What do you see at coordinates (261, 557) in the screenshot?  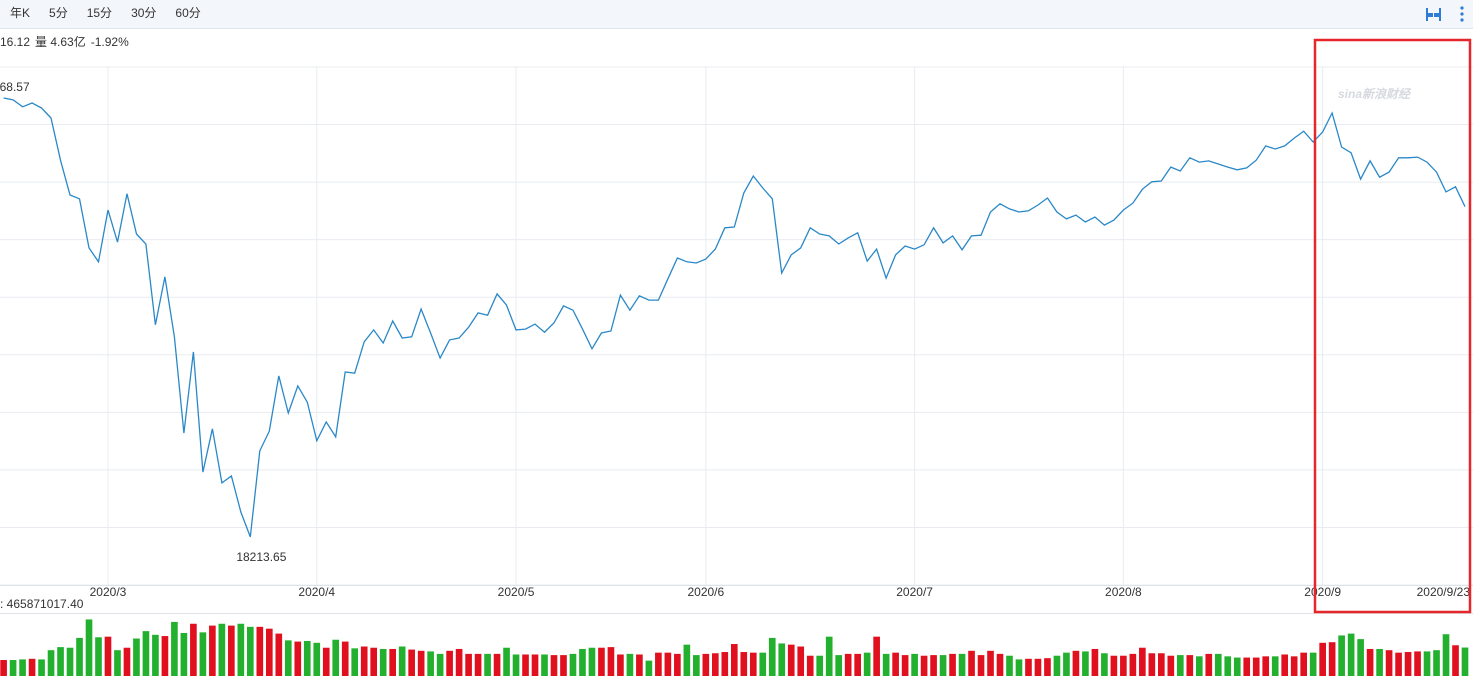 I see `min-label: 18213.65` at bounding box center [261, 557].